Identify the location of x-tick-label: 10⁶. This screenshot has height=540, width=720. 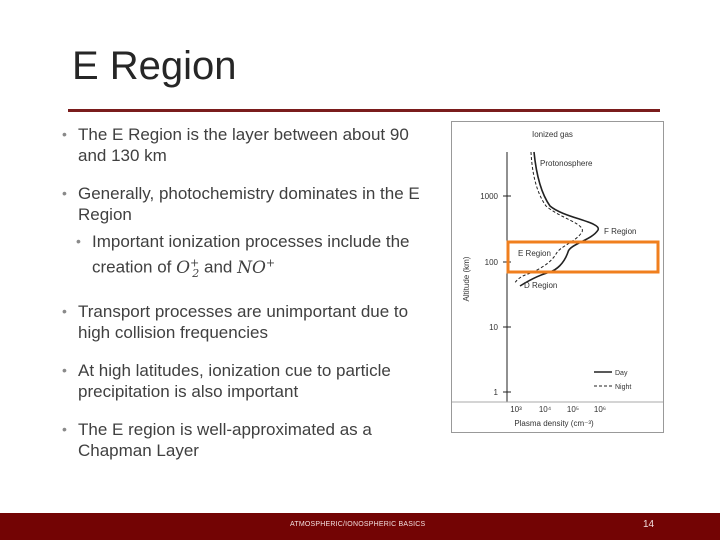
(600, 409).